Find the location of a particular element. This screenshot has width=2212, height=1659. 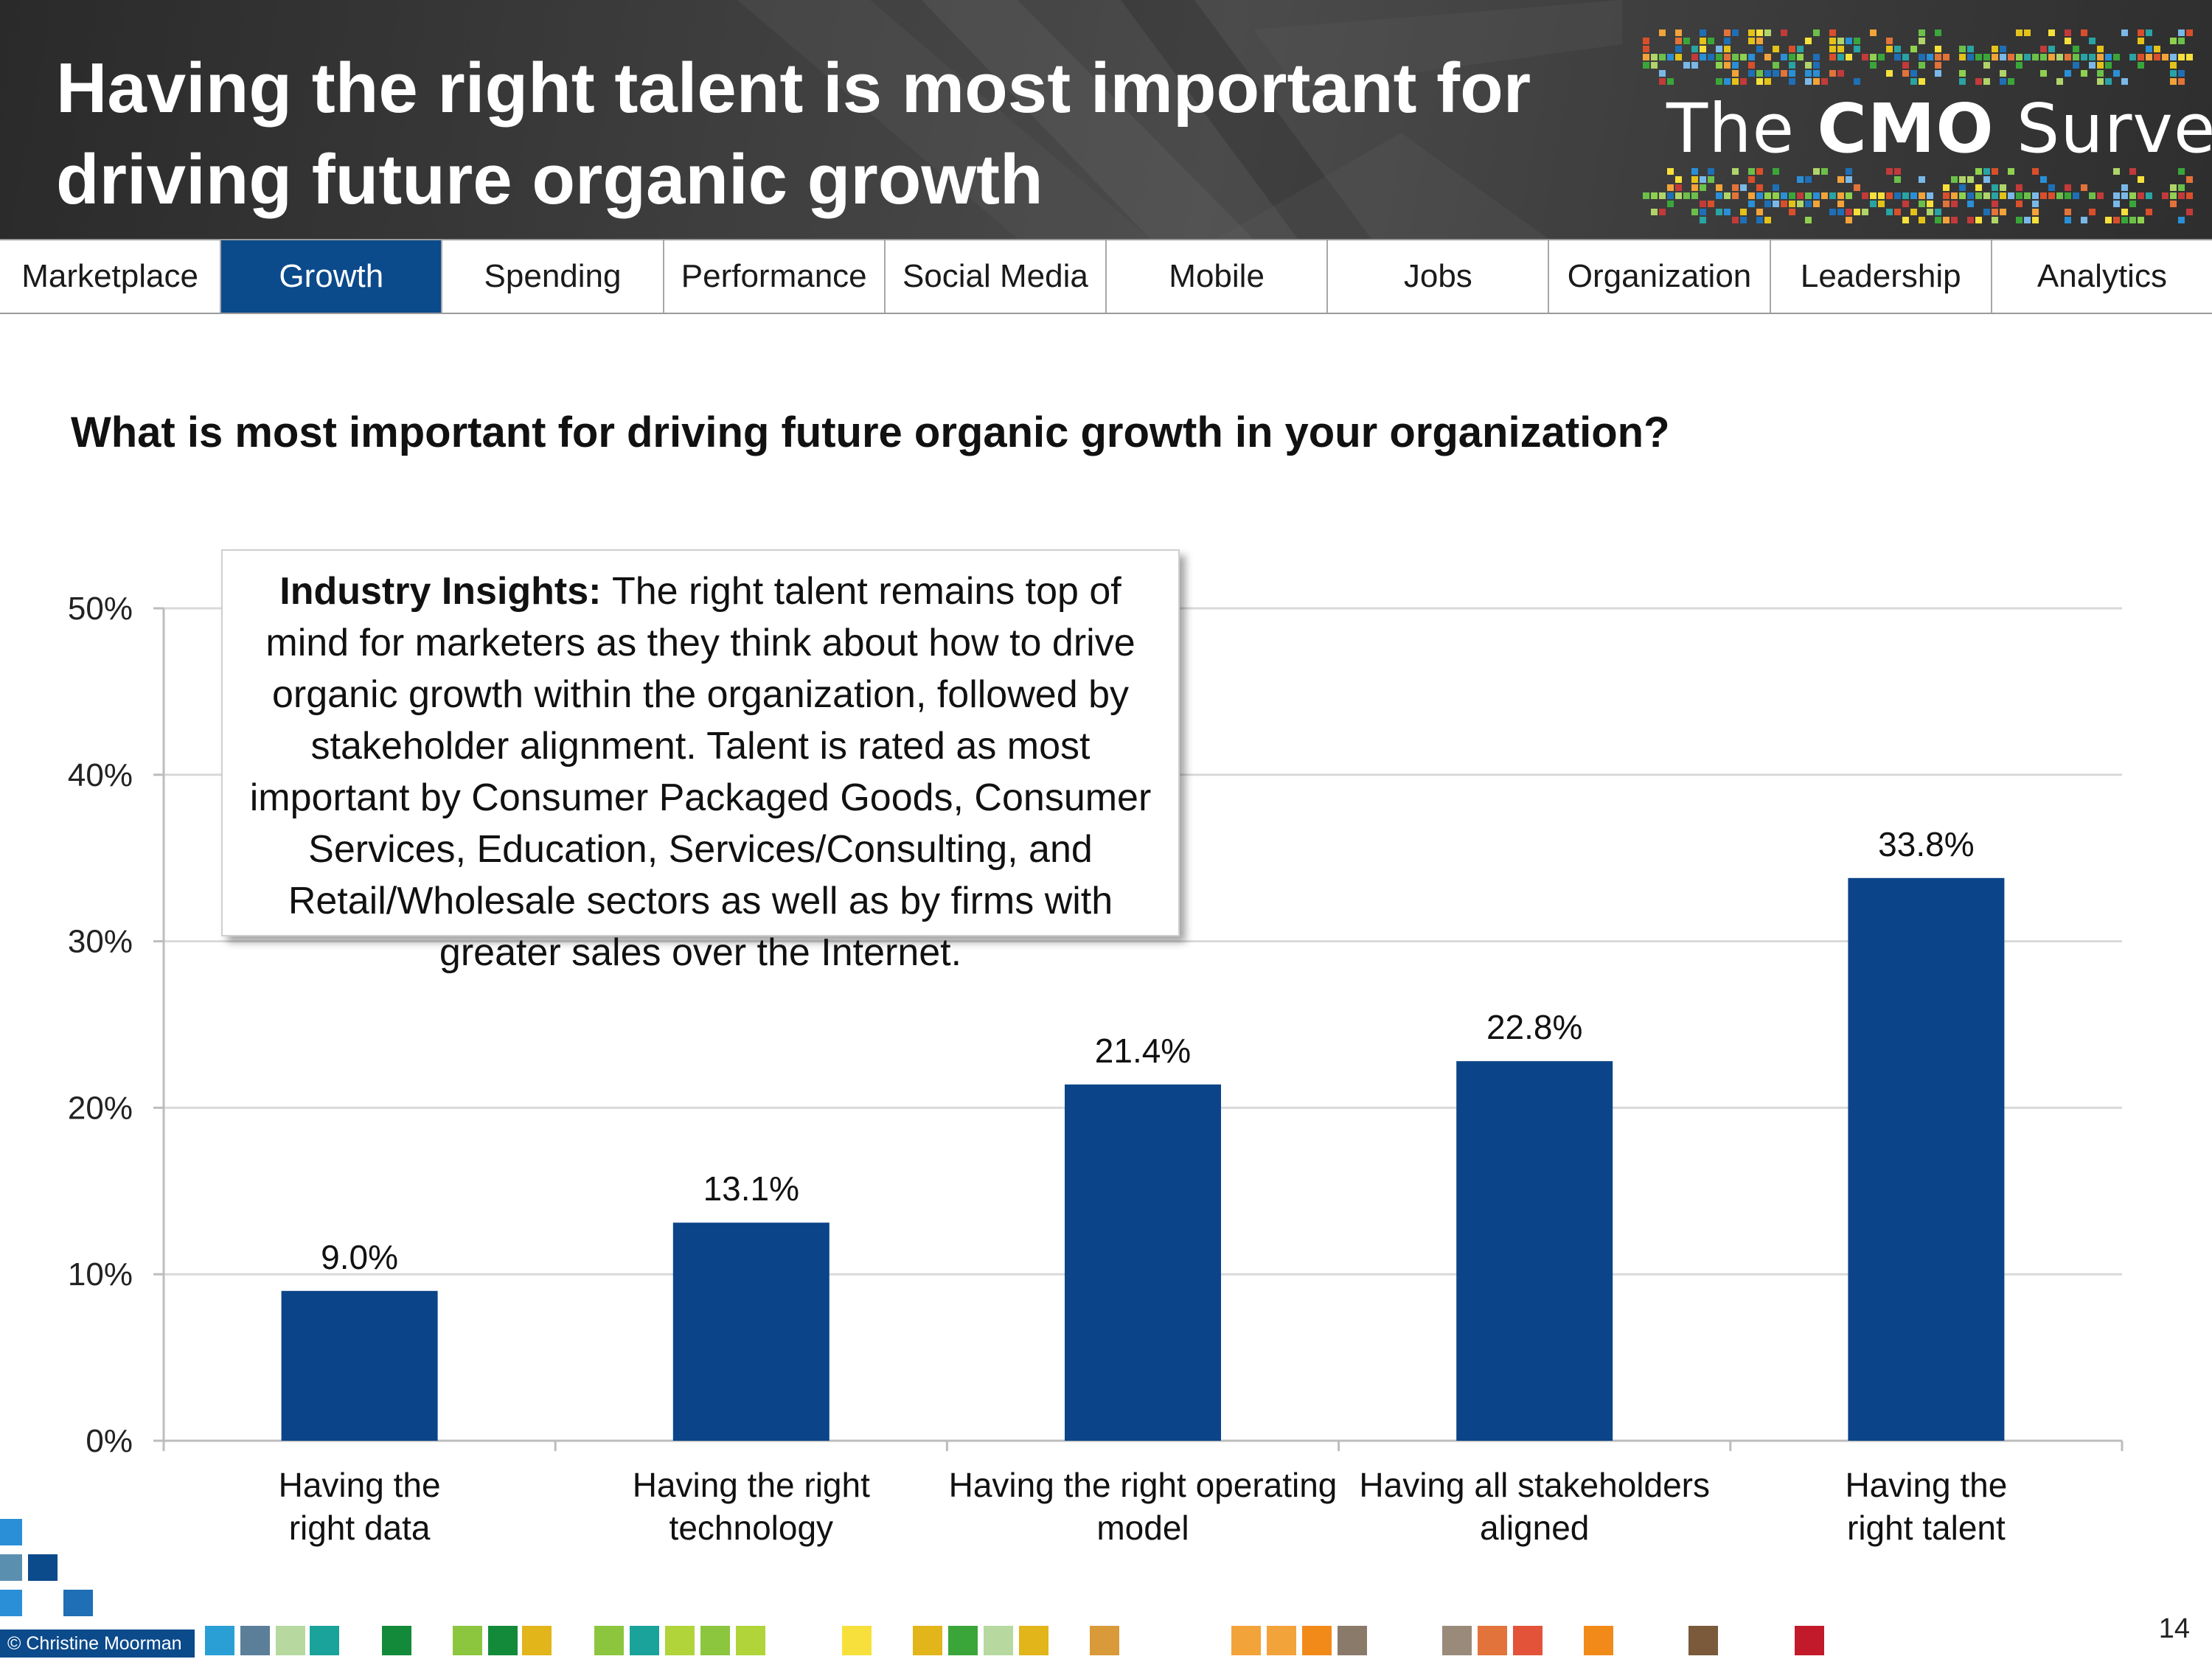

tab-social-media: Social Media is located at coordinates (996, 276).